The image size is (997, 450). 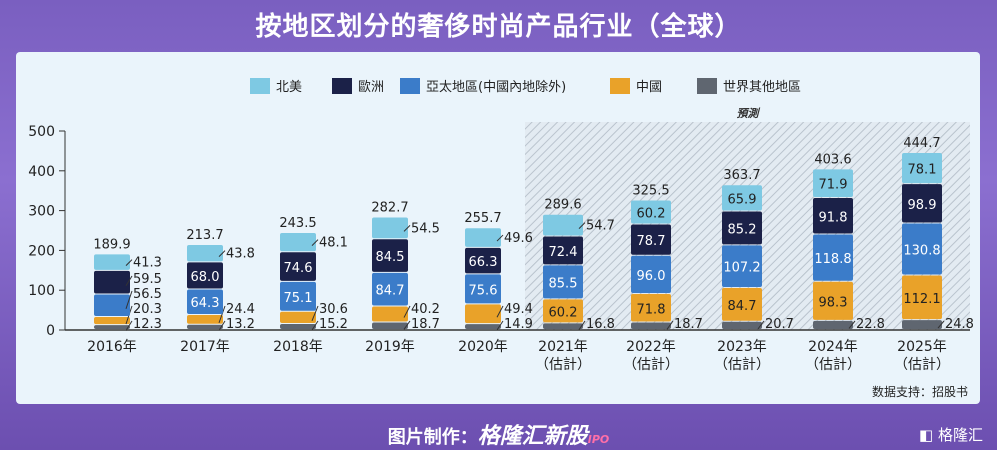 What do you see at coordinates (41, 212) in the screenshot?
I see `y-tick-label: 300` at bounding box center [41, 212].